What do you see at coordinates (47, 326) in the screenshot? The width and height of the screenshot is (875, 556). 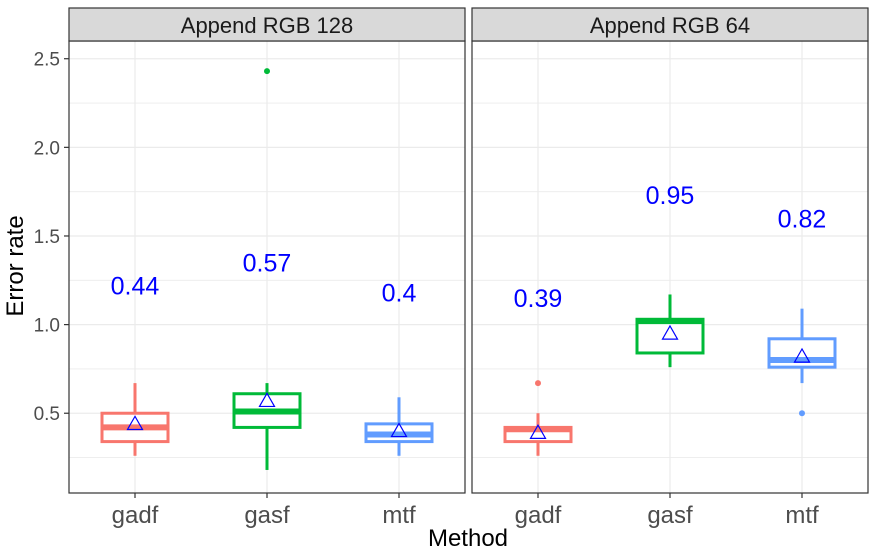 I see `y-tick-label: 1.0` at bounding box center [47, 326].